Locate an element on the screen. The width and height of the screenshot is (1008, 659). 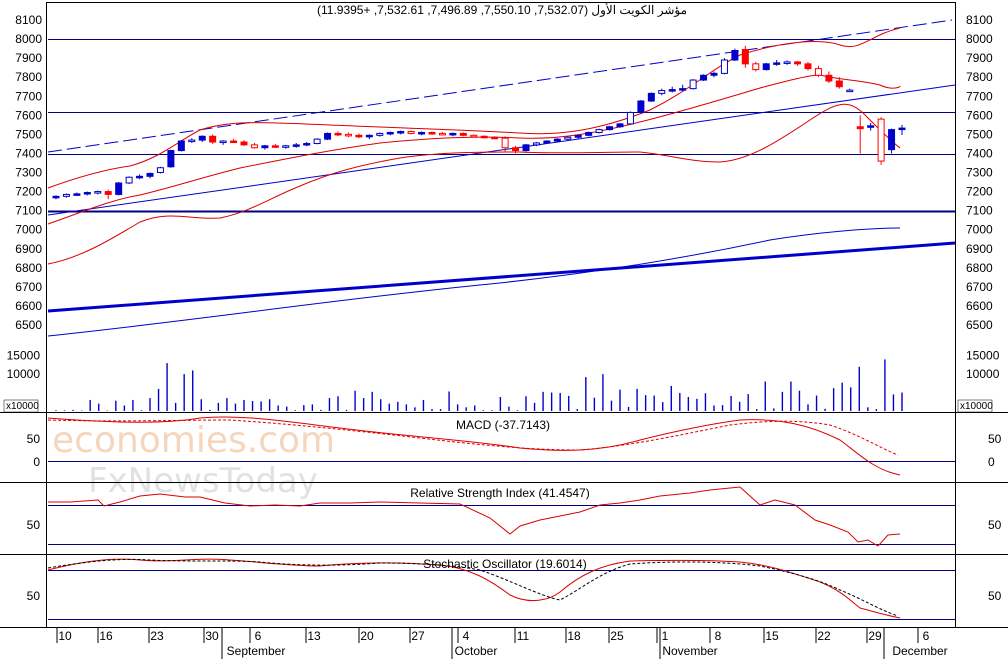
price-tick-right: 6500 is located at coordinates (979, 325).